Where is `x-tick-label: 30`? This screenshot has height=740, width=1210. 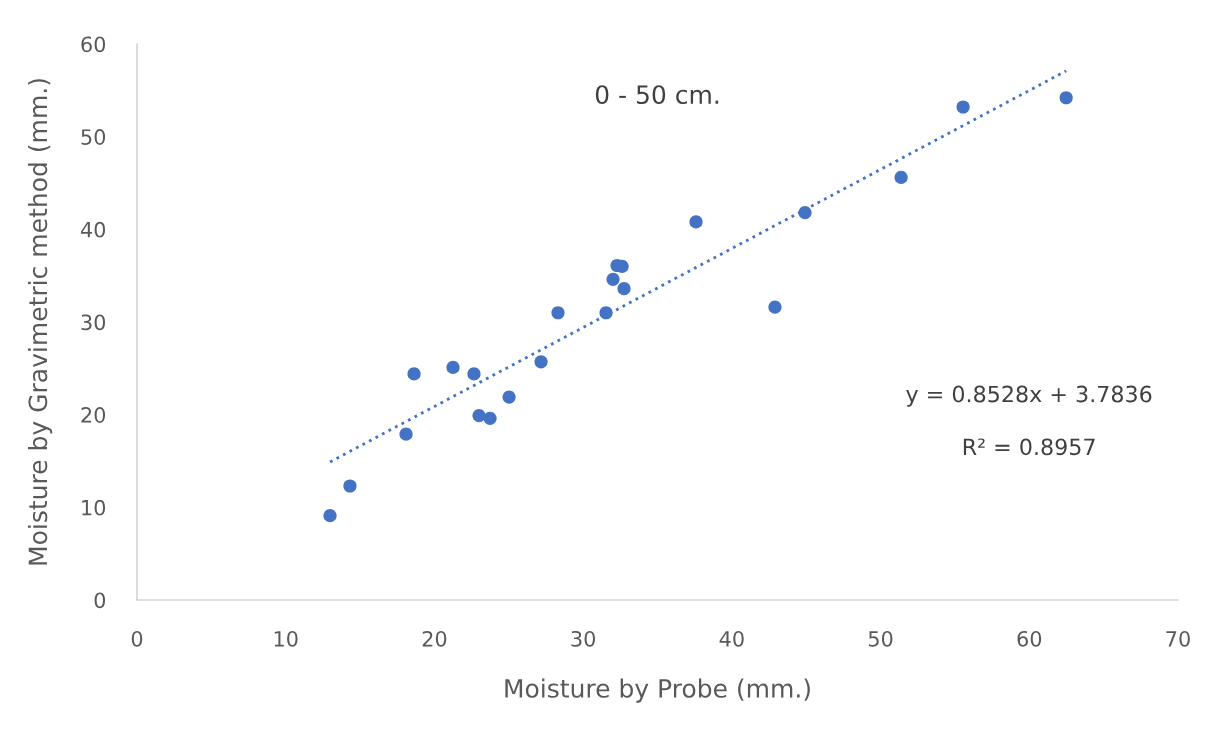
x-tick-label: 30 is located at coordinates (583, 638).